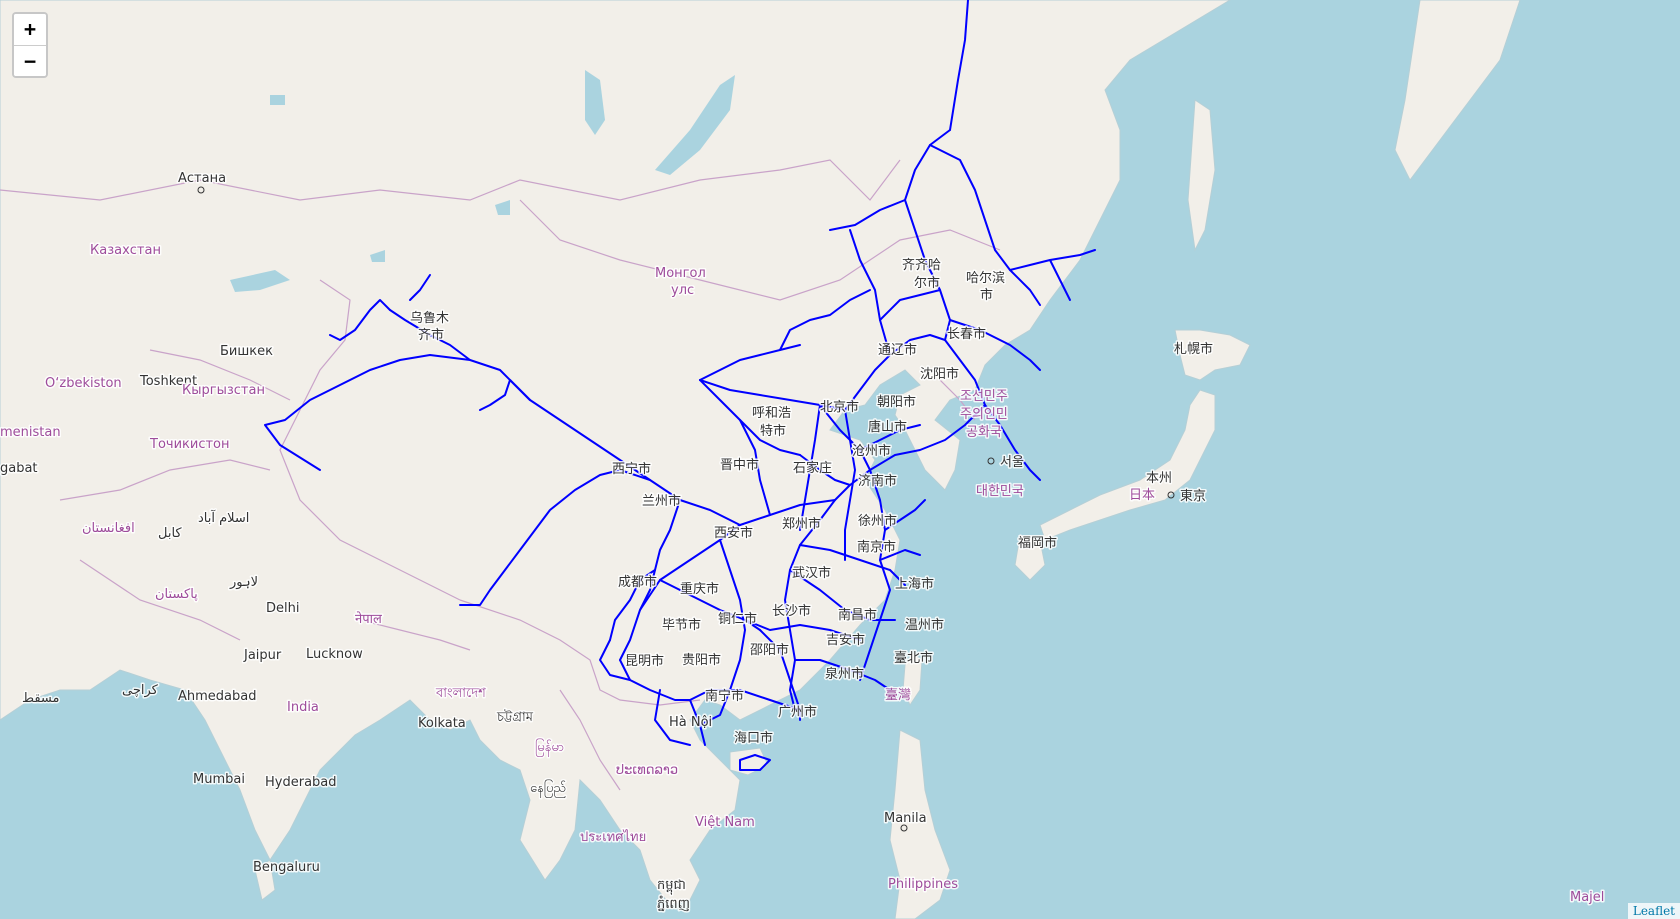 This screenshot has width=1680, height=919. What do you see at coordinates (923, 884) in the screenshot?
I see `label-philippines: Philippines` at bounding box center [923, 884].